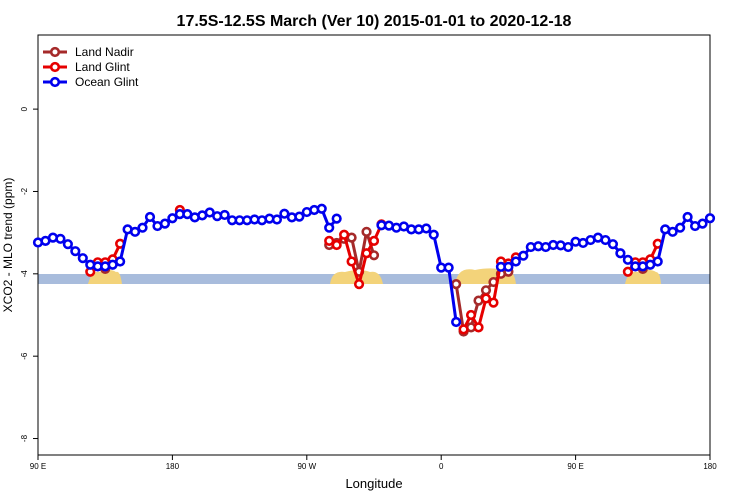 The width and height of the screenshot is (750, 500). Describe the element at coordinates (8, 245) in the screenshot. I see `y-axis-label: XCO2 - MLO trend (ppm)` at that location.